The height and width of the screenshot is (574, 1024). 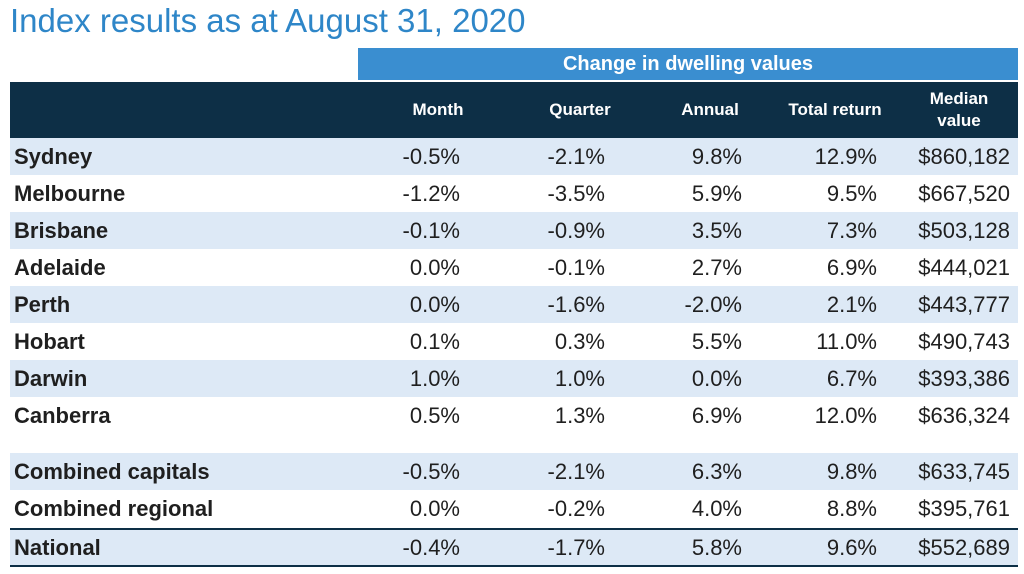 I want to click on row-label: Combined capitals, so click(x=112, y=471).